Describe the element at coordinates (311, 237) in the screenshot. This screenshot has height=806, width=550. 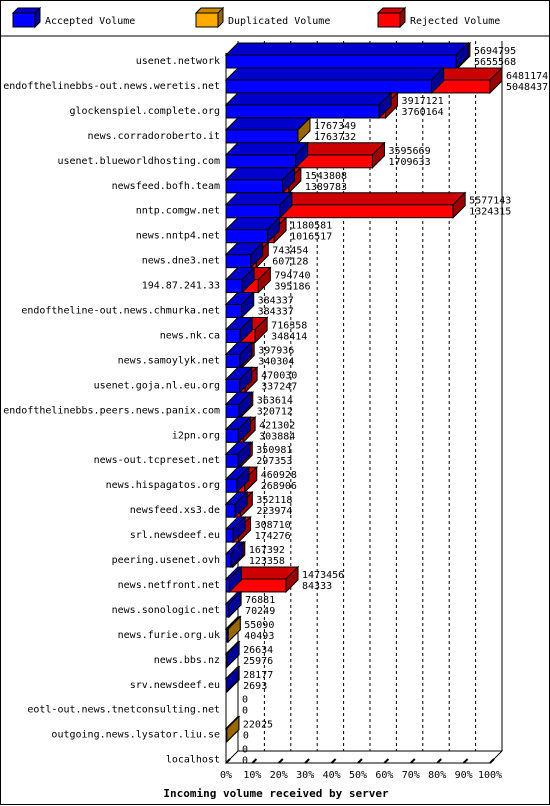
I see `value-label-accepted: 1016517` at that location.